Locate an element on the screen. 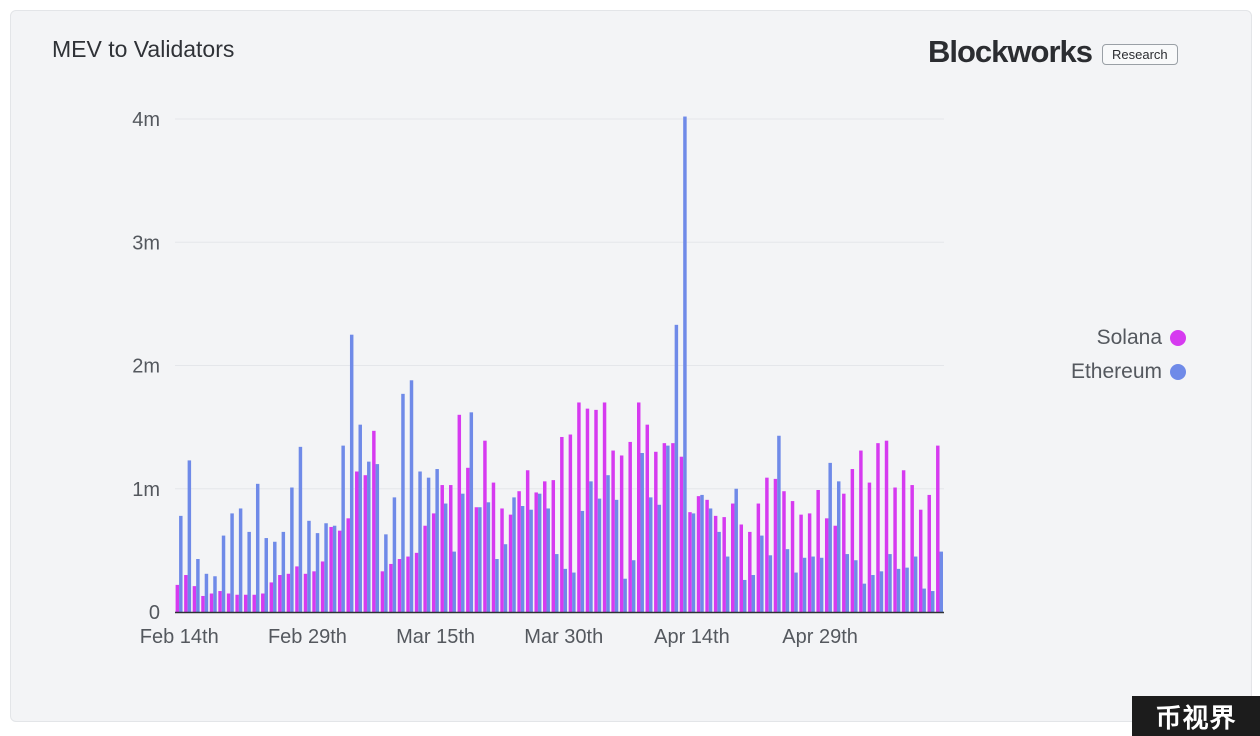 Image resolution: width=1260 pixels, height=736 pixels. legend-label-ethereum: Ethereum is located at coordinates (1116, 371).